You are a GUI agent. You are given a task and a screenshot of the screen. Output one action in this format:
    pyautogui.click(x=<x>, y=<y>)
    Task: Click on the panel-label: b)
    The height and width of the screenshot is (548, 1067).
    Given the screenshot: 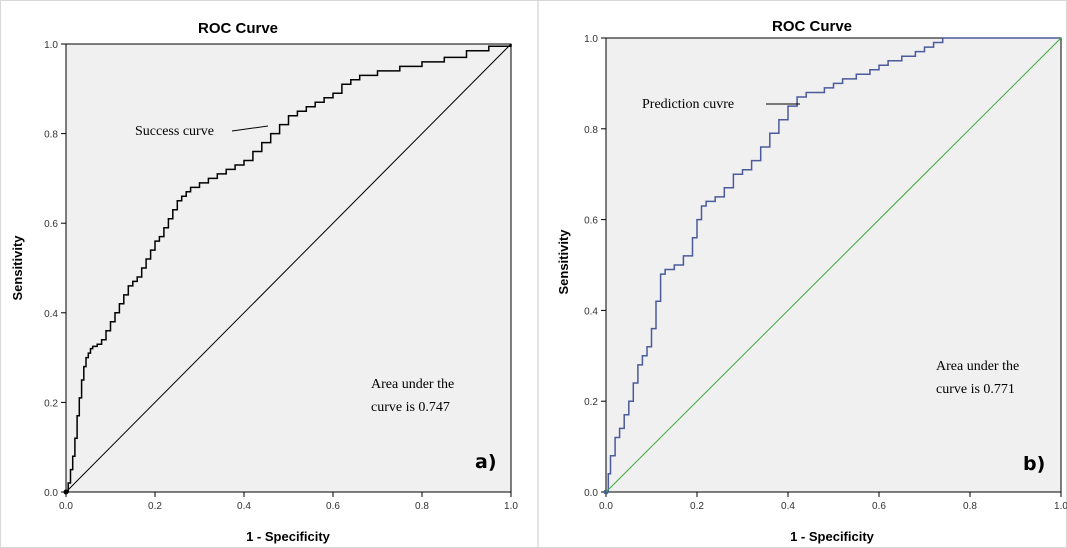 What is the action you would take?
    pyautogui.click(x=1034, y=464)
    